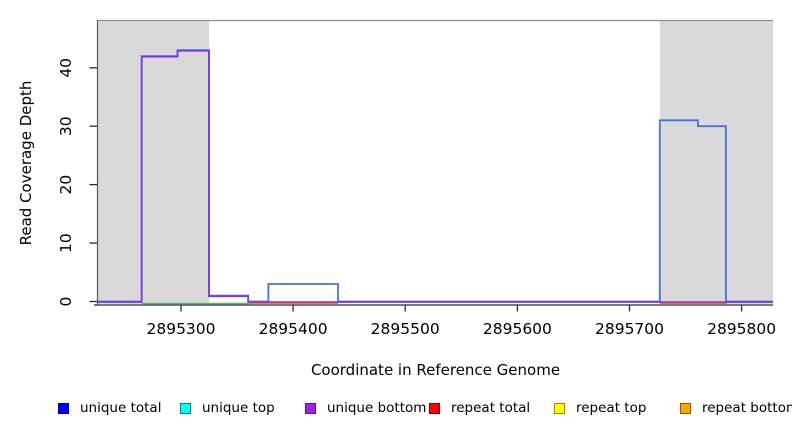 The width and height of the screenshot is (792, 432). Describe the element at coordinates (66, 302) in the screenshot. I see `y-tick-label: 0` at that location.